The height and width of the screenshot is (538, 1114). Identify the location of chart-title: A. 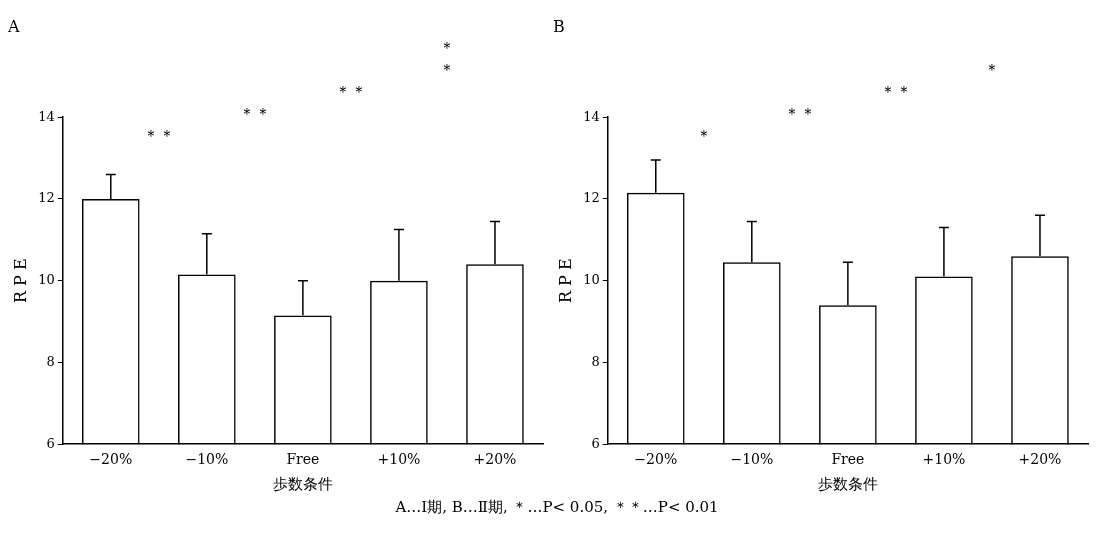
(13, 26).